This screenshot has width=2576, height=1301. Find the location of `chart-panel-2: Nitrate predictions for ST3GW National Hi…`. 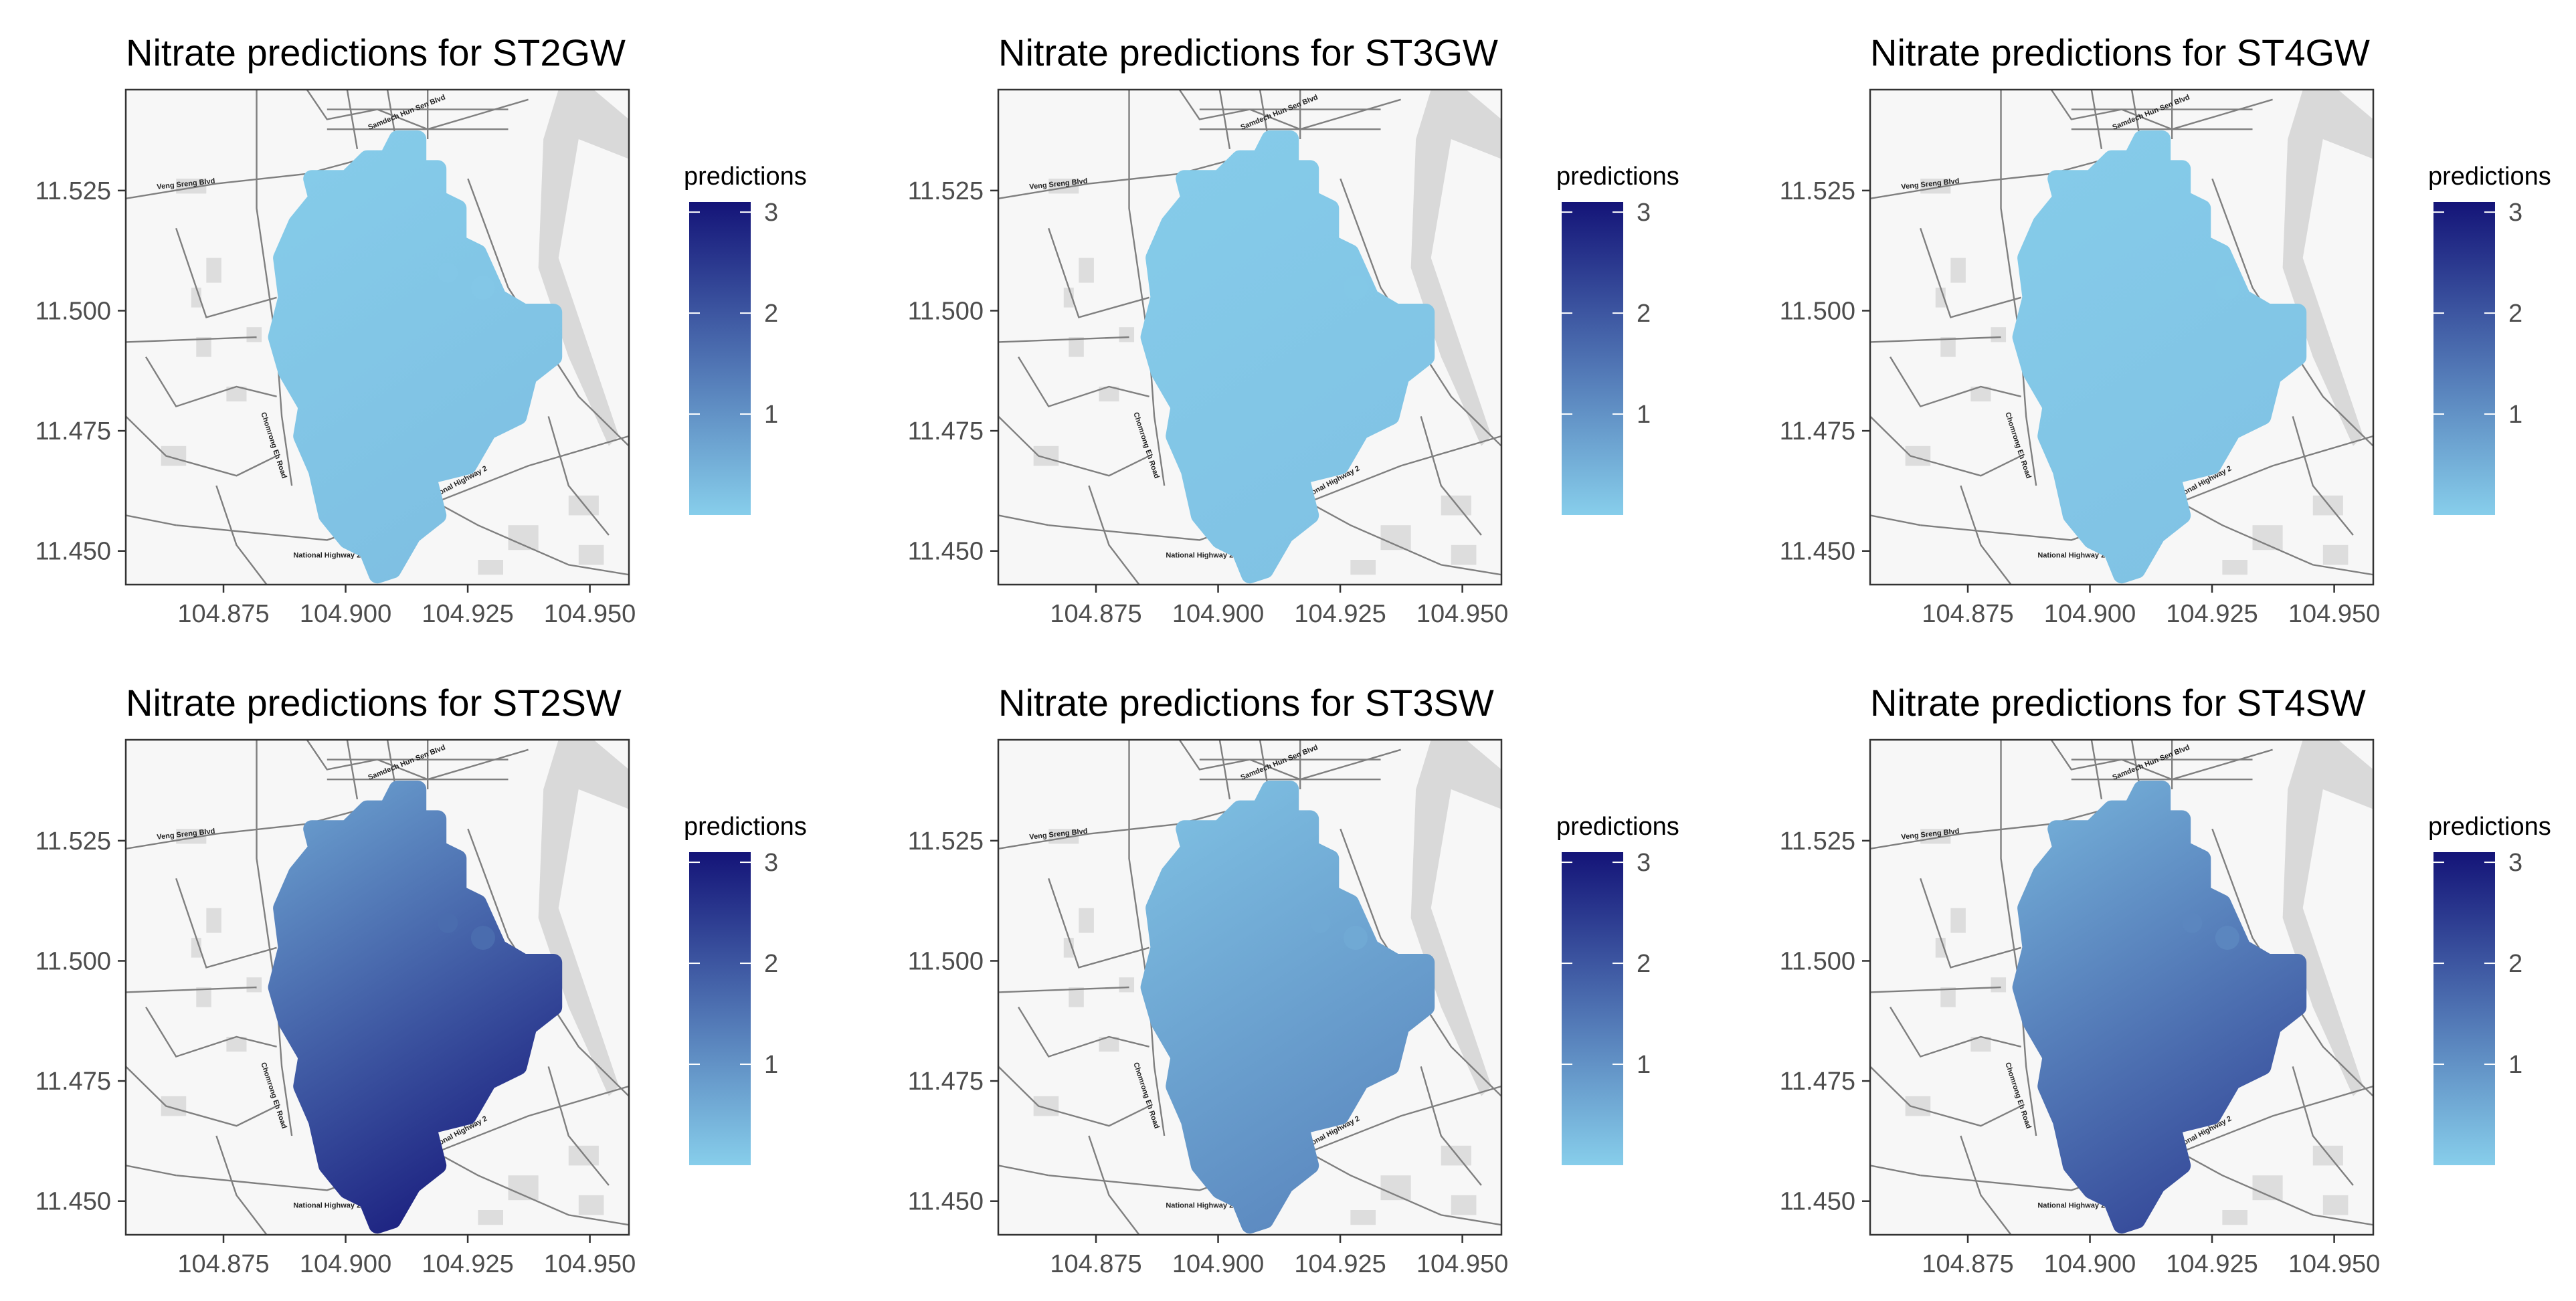

chart-panel-2: Nitrate predictions for ST3GW National Hi… is located at coordinates (1293, 329).